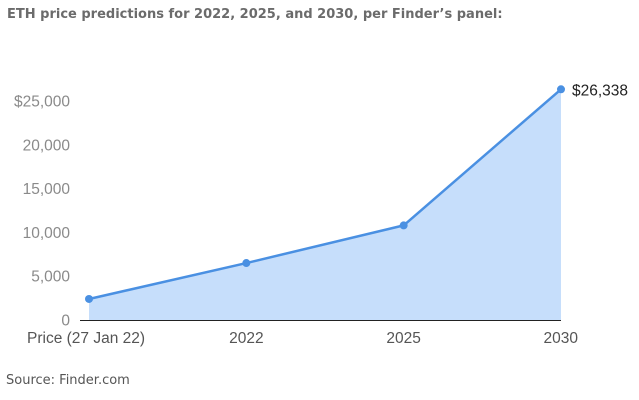  I want to click on x-category-label: 2030, so click(561, 338).